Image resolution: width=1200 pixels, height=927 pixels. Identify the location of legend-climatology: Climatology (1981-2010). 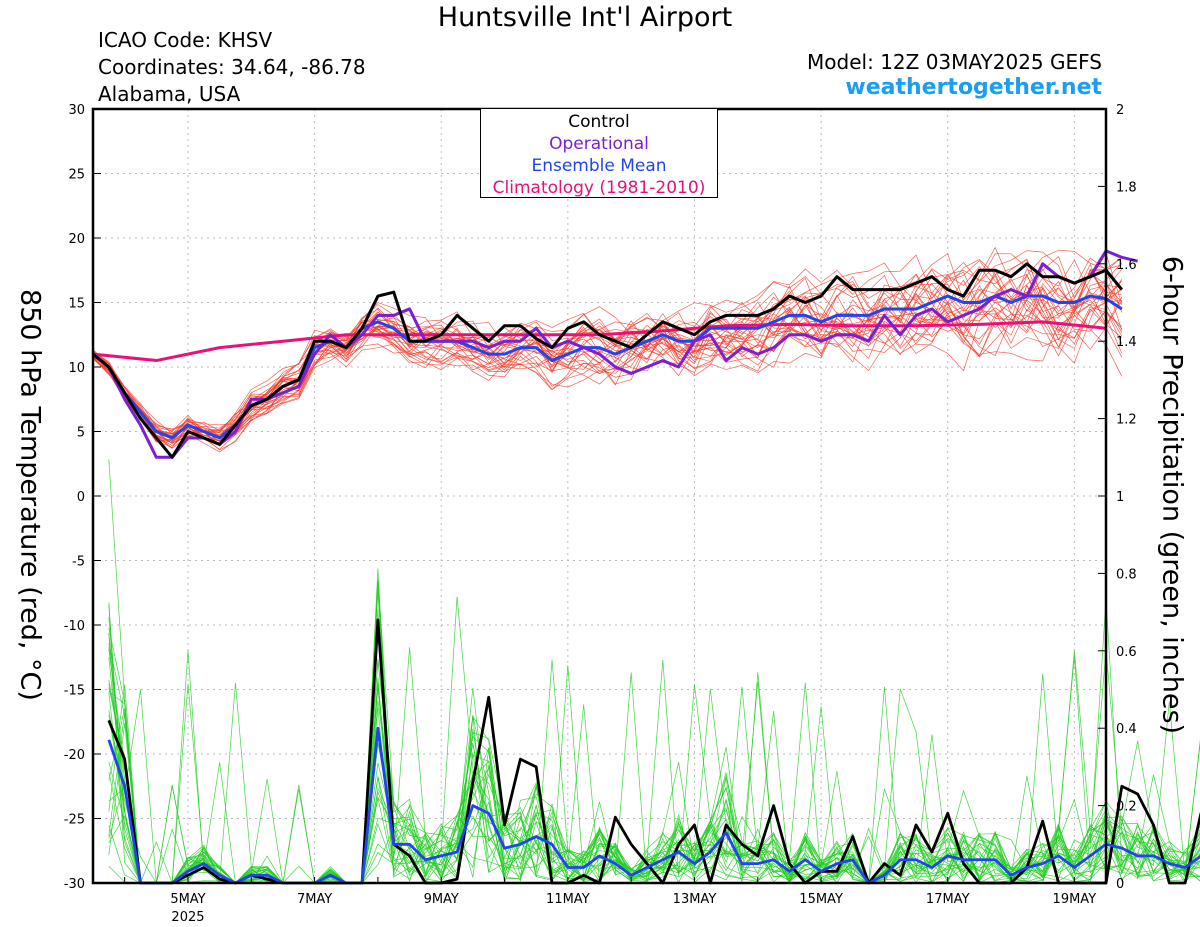
(599, 188).